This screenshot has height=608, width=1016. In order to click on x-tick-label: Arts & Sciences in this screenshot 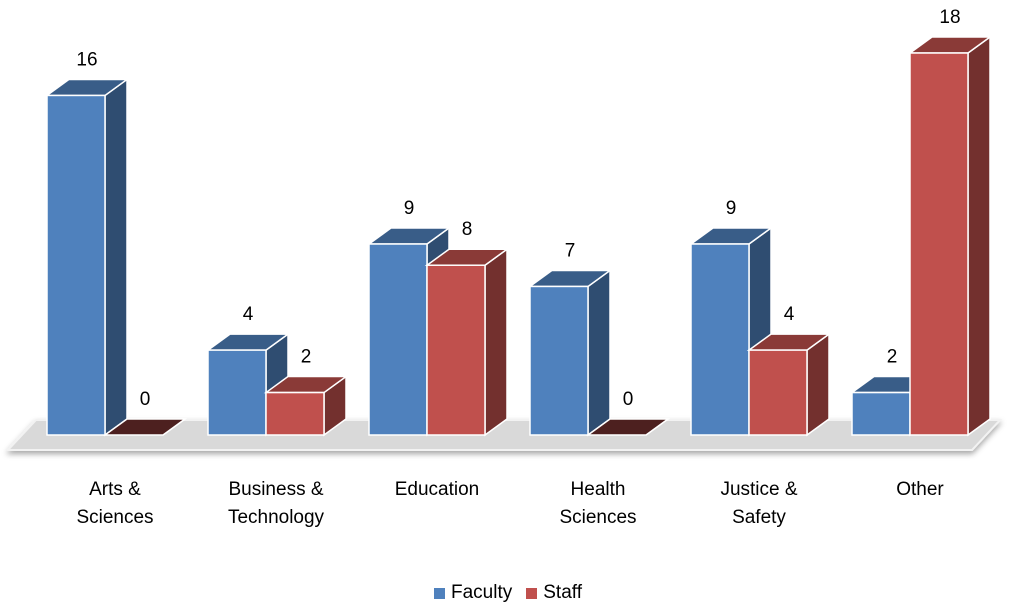, I will do `click(115, 503)`.